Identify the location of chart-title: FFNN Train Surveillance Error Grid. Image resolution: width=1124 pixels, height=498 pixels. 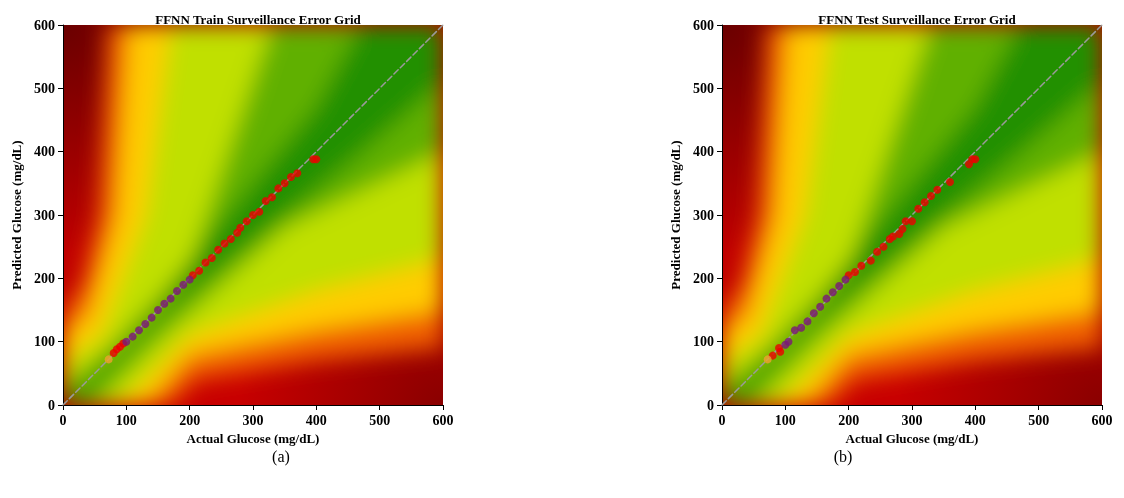
(258, 19).